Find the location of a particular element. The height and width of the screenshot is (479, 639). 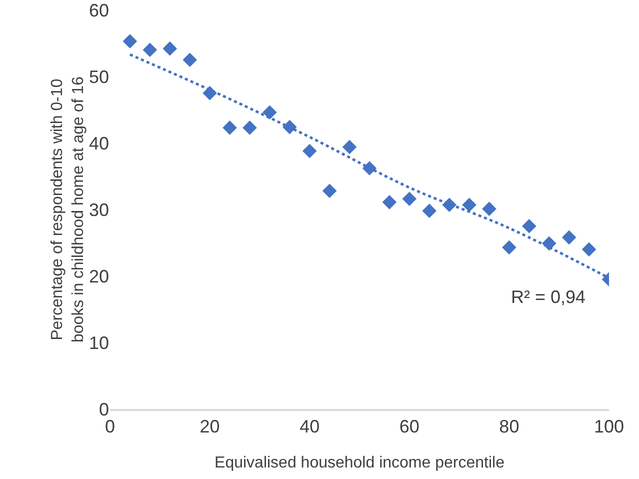

y-tick-label: 30 is located at coordinates (98, 210).